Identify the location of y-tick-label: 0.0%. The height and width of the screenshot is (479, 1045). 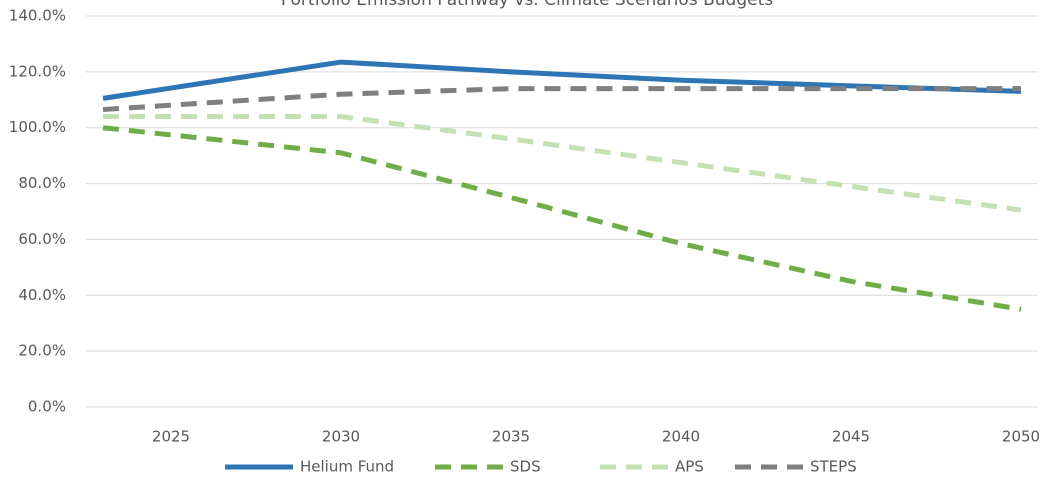
(47, 407).